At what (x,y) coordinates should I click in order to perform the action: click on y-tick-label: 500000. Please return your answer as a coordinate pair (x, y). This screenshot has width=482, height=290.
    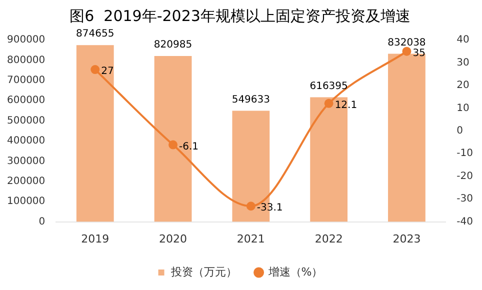
    Looking at the image, I should click on (26, 120).